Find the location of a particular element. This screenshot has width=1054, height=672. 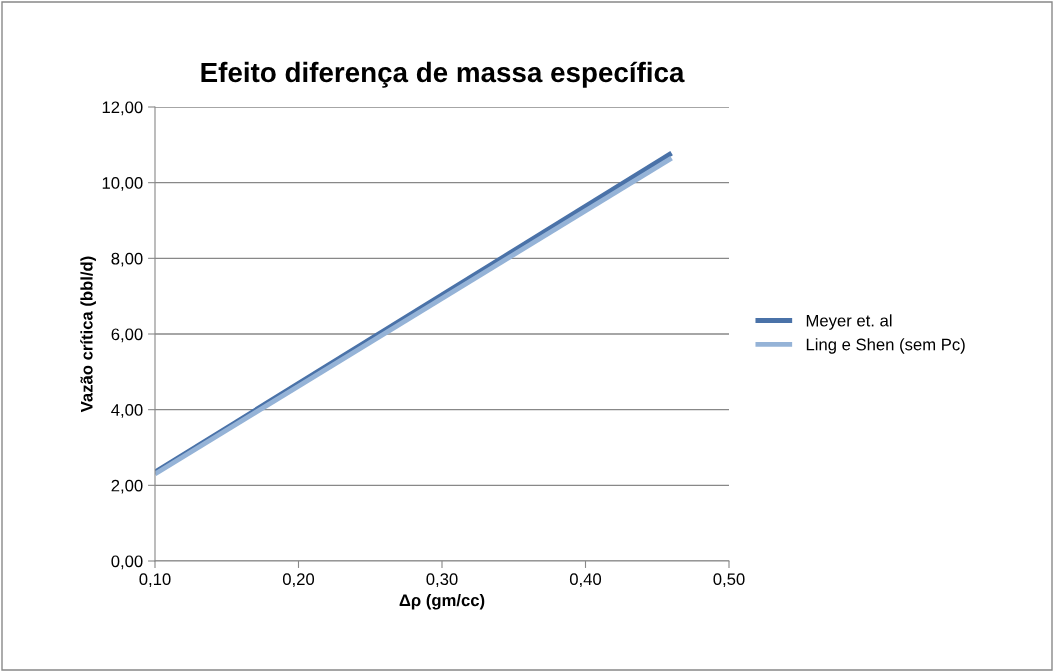

y-tick-label: 12,00 is located at coordinates (122, 108).